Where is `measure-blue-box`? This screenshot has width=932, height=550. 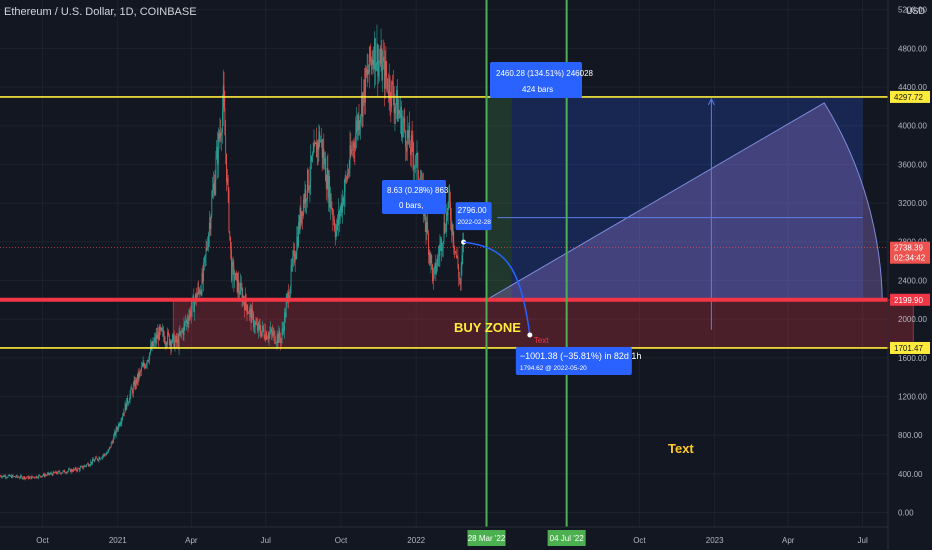
measure-blue-box is located at coordinates (687, 198).